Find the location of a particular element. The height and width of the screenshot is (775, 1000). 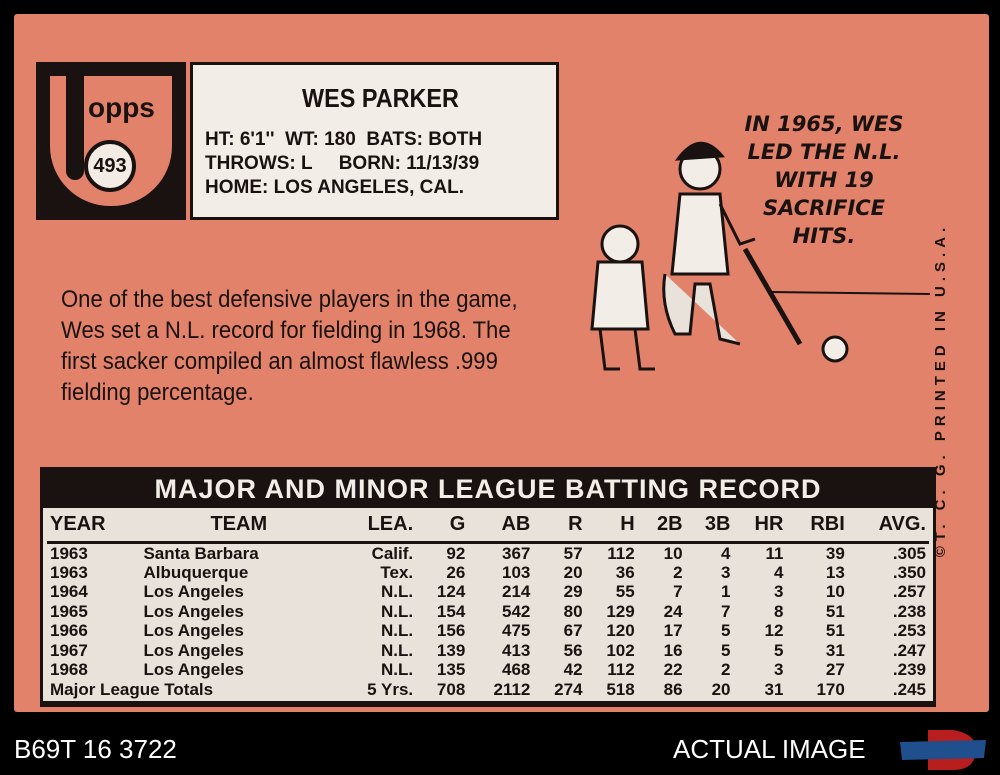

column-header: TEAM is located at coordinates (239, 526).